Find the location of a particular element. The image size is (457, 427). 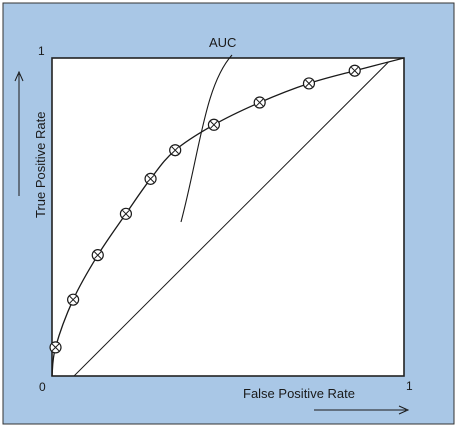

x-max-tick: 1 is located at coordinates (409, 386).